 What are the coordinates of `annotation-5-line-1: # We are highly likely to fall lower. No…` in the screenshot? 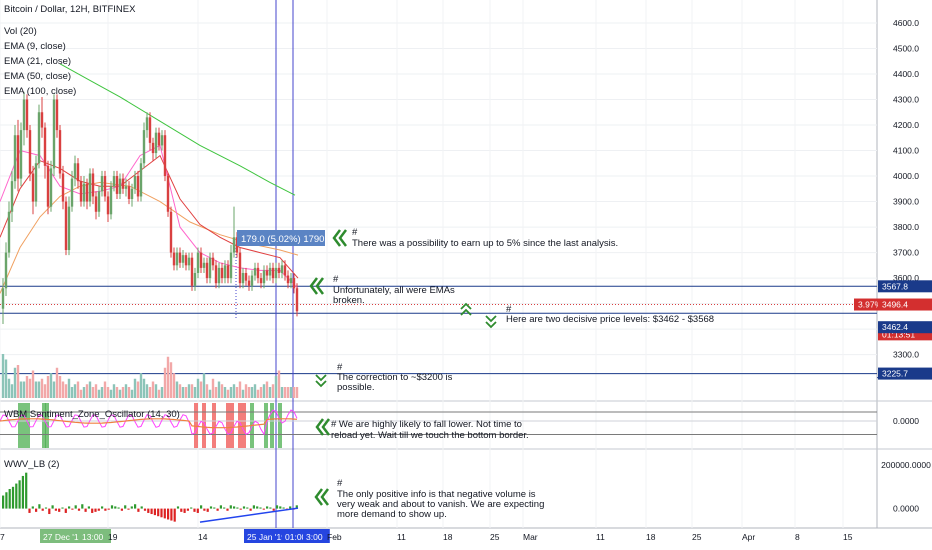 It's located at (426, 424).